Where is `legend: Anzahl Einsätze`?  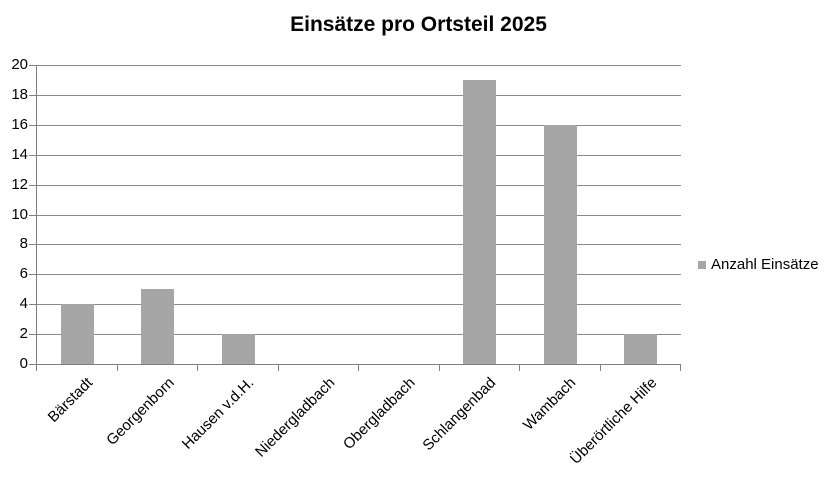
legend: Anzahl Einsätze is located at coordinates (758, 265).